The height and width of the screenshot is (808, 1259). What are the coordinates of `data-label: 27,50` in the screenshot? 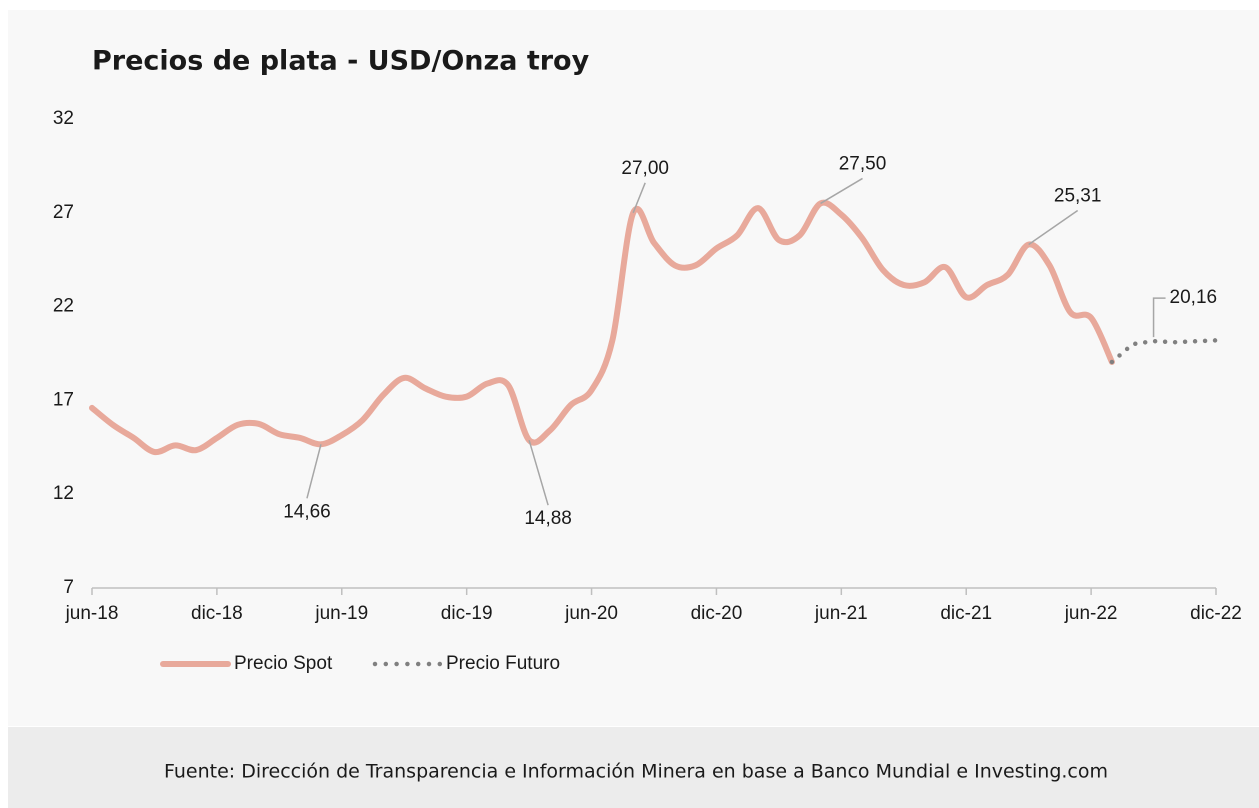 It's located at (863, 163).